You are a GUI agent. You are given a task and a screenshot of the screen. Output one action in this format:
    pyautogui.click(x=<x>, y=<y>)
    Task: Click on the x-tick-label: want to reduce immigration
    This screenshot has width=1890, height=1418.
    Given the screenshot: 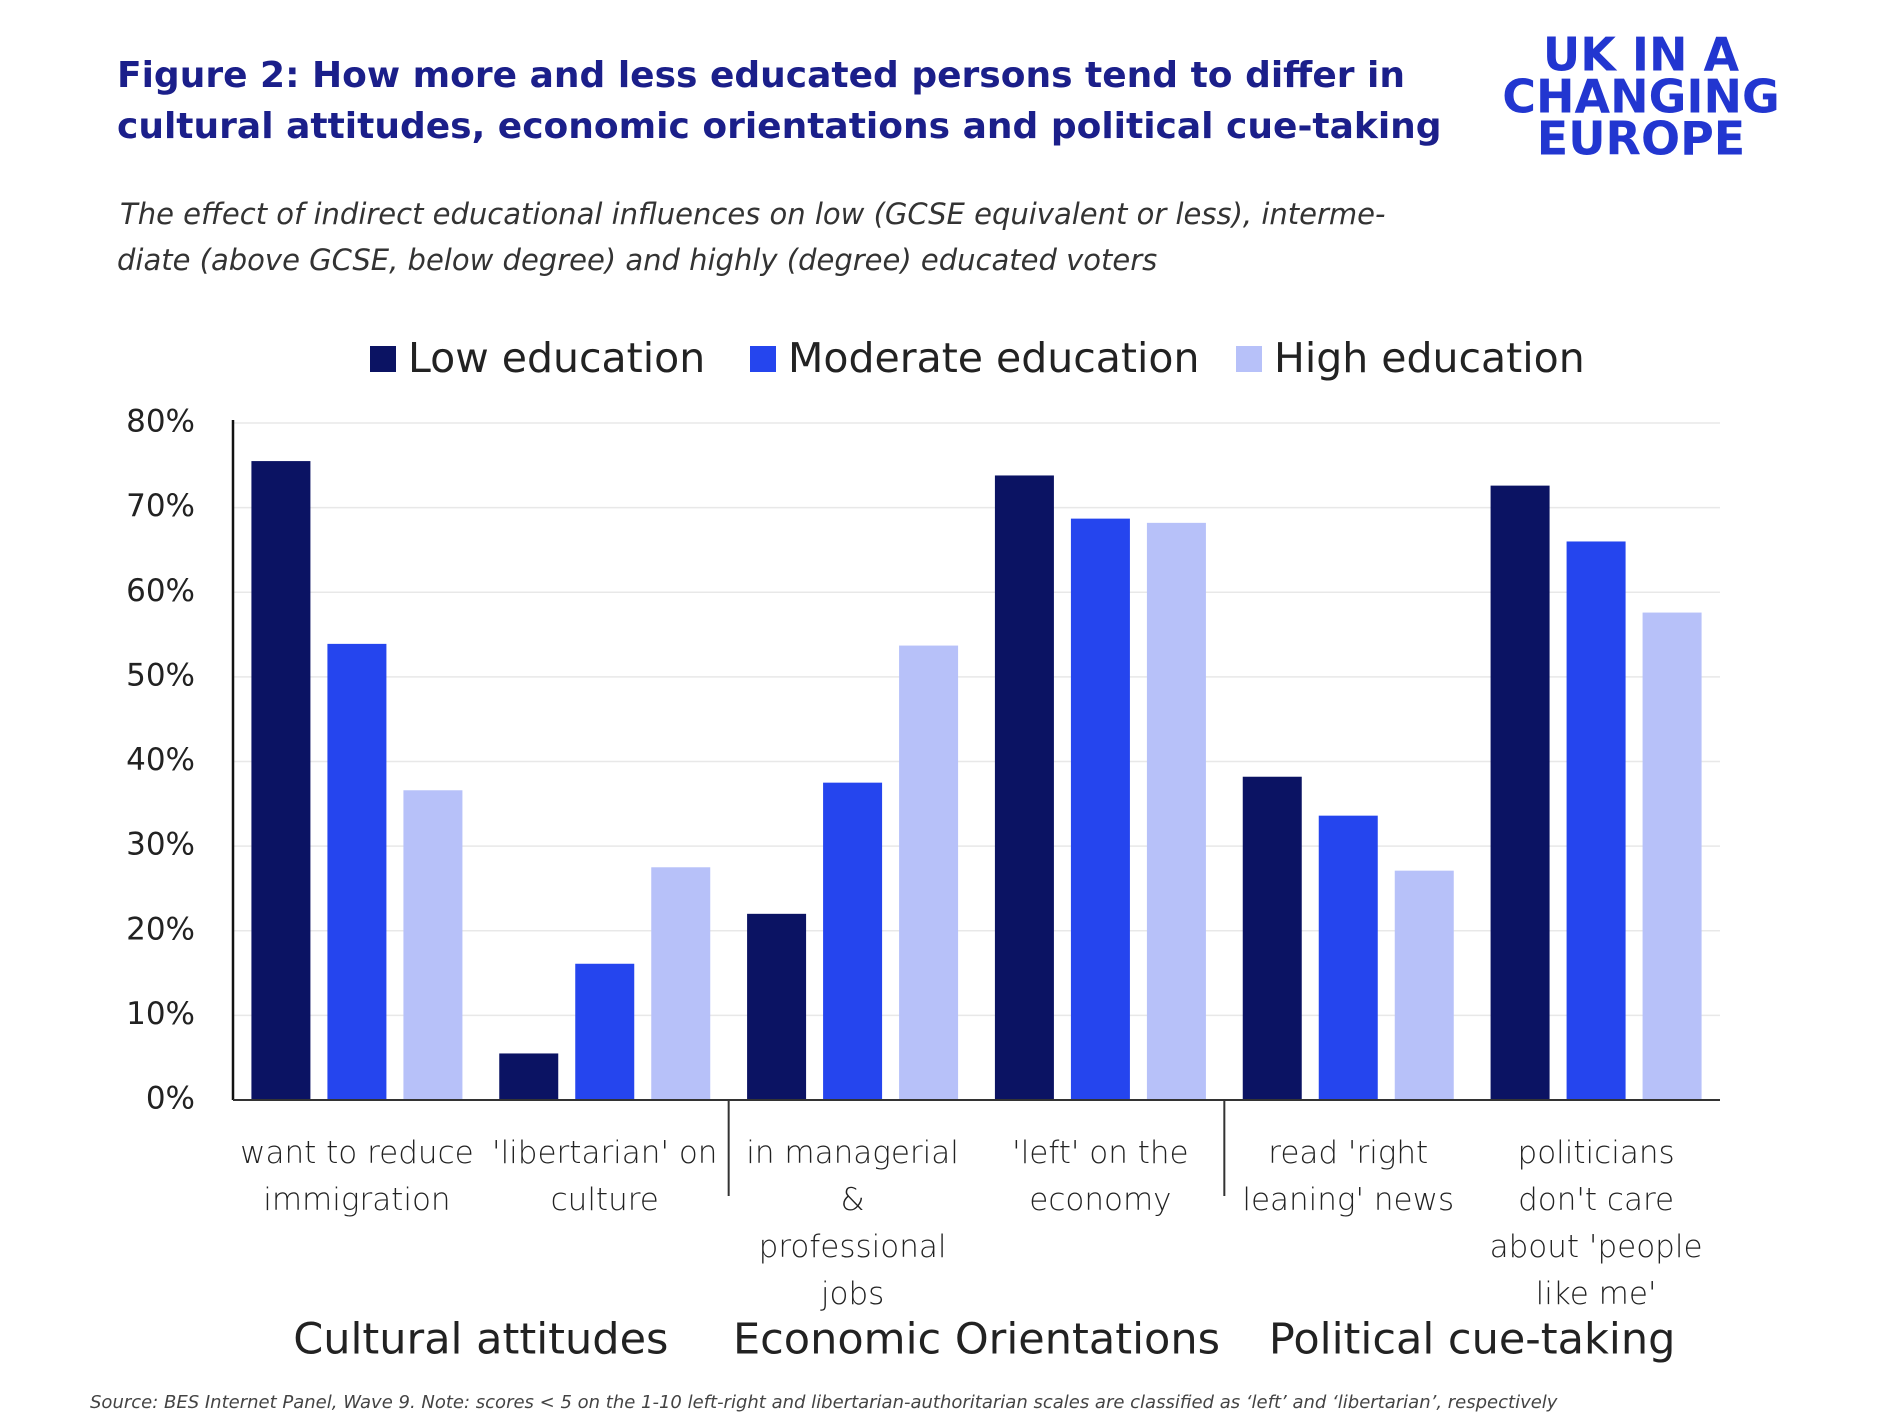 What is the action you would take?
    pyautogui.click(x=357, y=1176)
    